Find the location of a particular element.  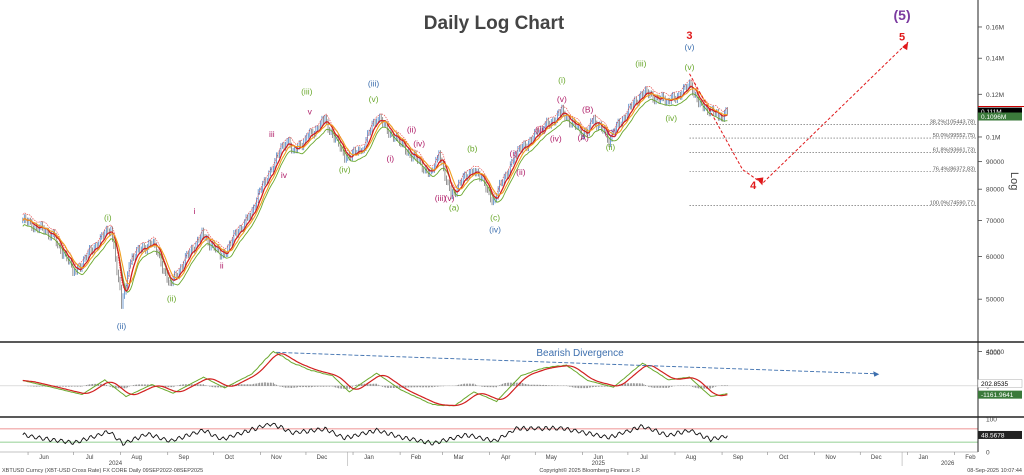

y-tick-label: 40000 is located at coordinates (995, 352).